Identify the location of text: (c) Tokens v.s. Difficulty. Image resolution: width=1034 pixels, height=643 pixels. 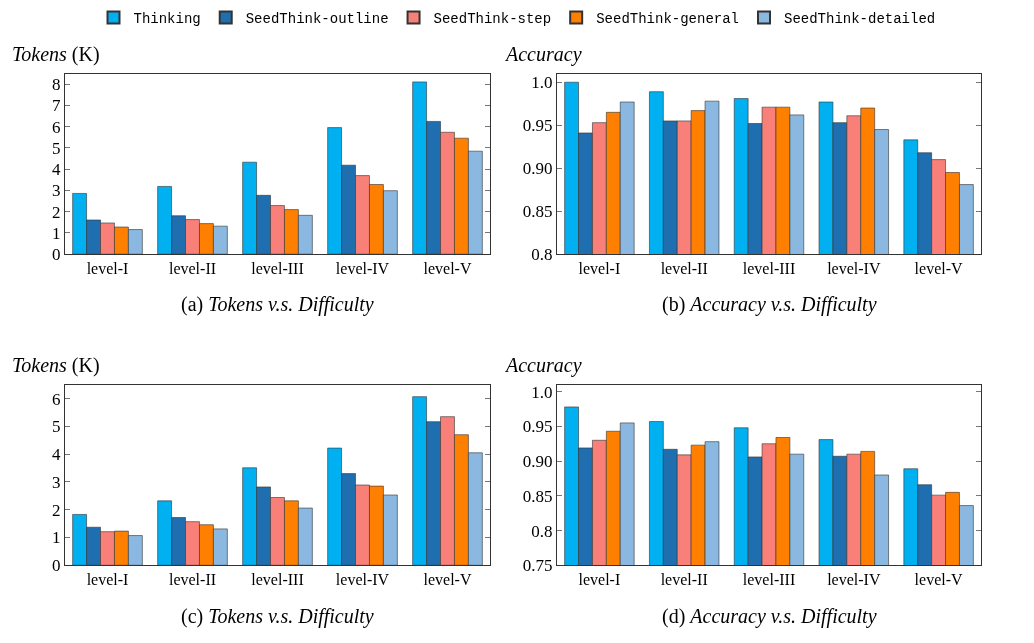
(277, 616).